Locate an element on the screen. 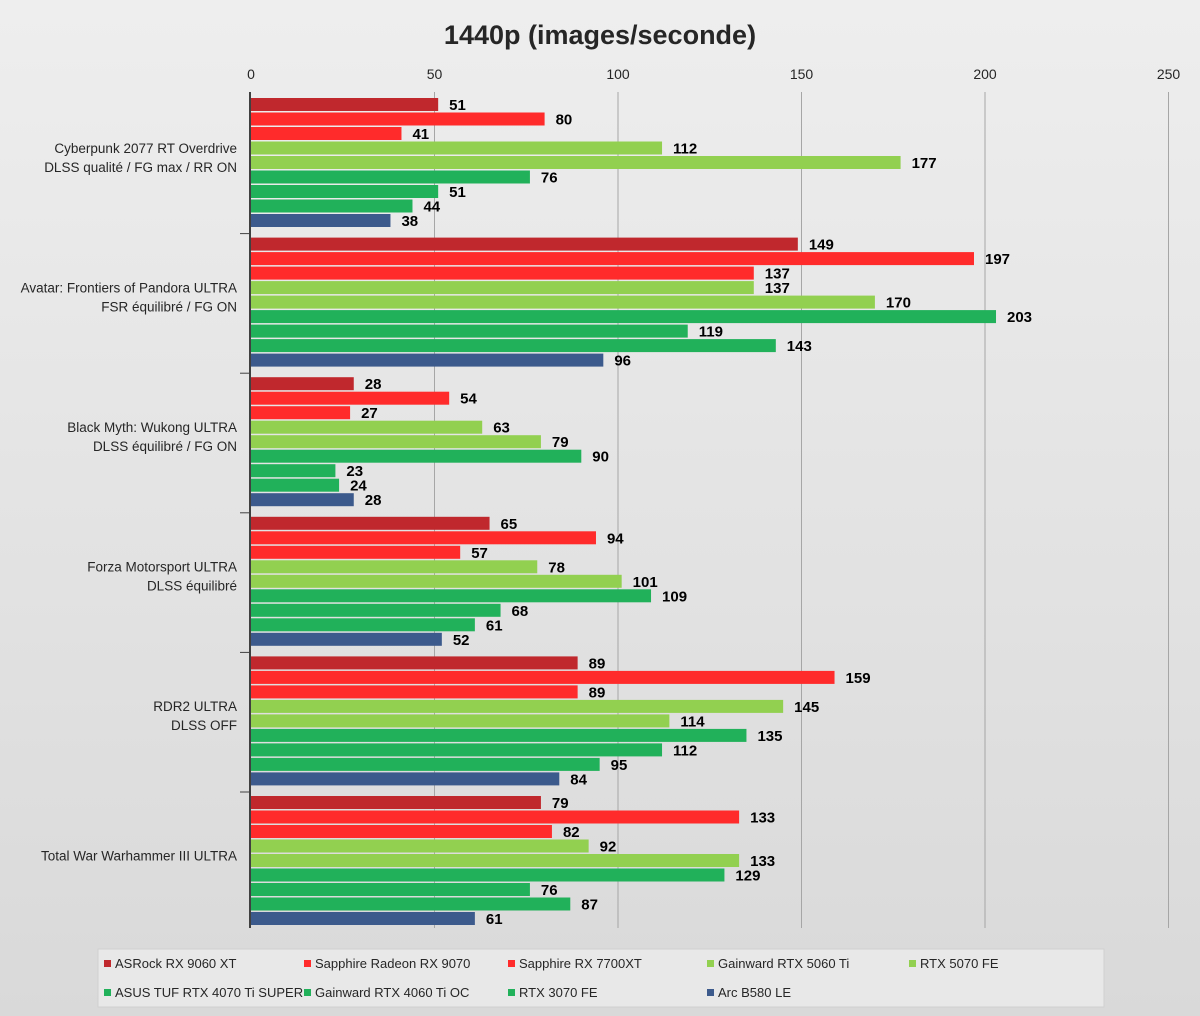 Image resolution: width=1200 pixels, height=1016 pixels. legend-box is located at coordinates (601, 978).